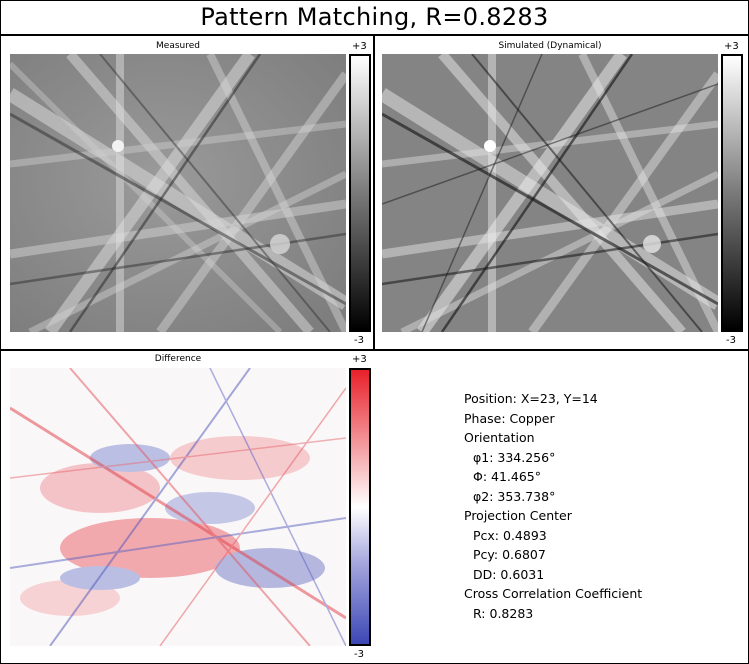  What do you see at coordinates (514, 496) in the screenshot?
I see `phi2-value: φ2: 353.738°` at bounding box center [514, 496].